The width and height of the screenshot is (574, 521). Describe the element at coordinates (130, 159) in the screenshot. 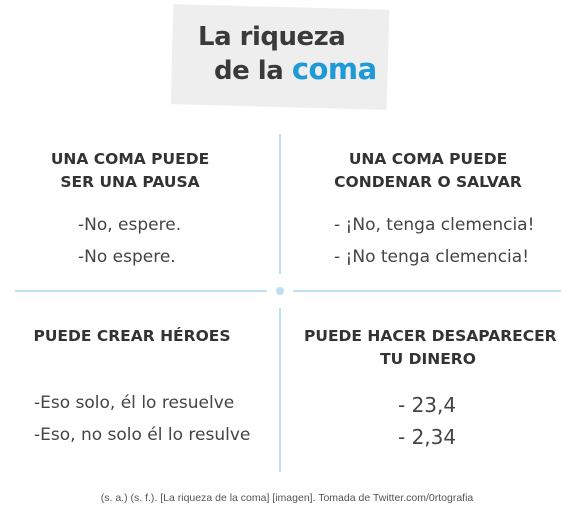

I see `quadrant-1-heading-line-1: UNA COMA PUEDE` at that location.